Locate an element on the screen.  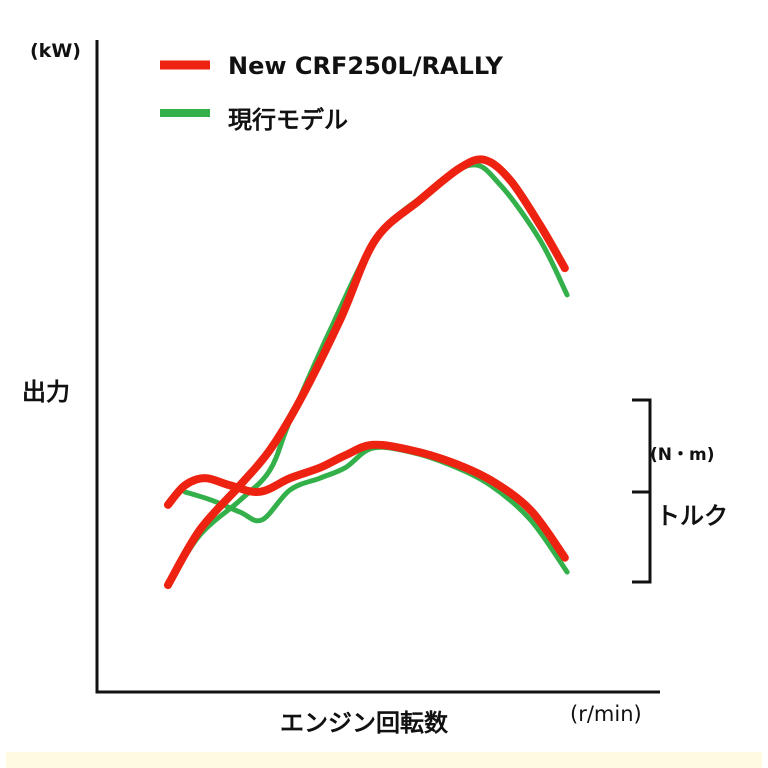
legend-label-current: 現行モデル is located at coordinates (288, 120).